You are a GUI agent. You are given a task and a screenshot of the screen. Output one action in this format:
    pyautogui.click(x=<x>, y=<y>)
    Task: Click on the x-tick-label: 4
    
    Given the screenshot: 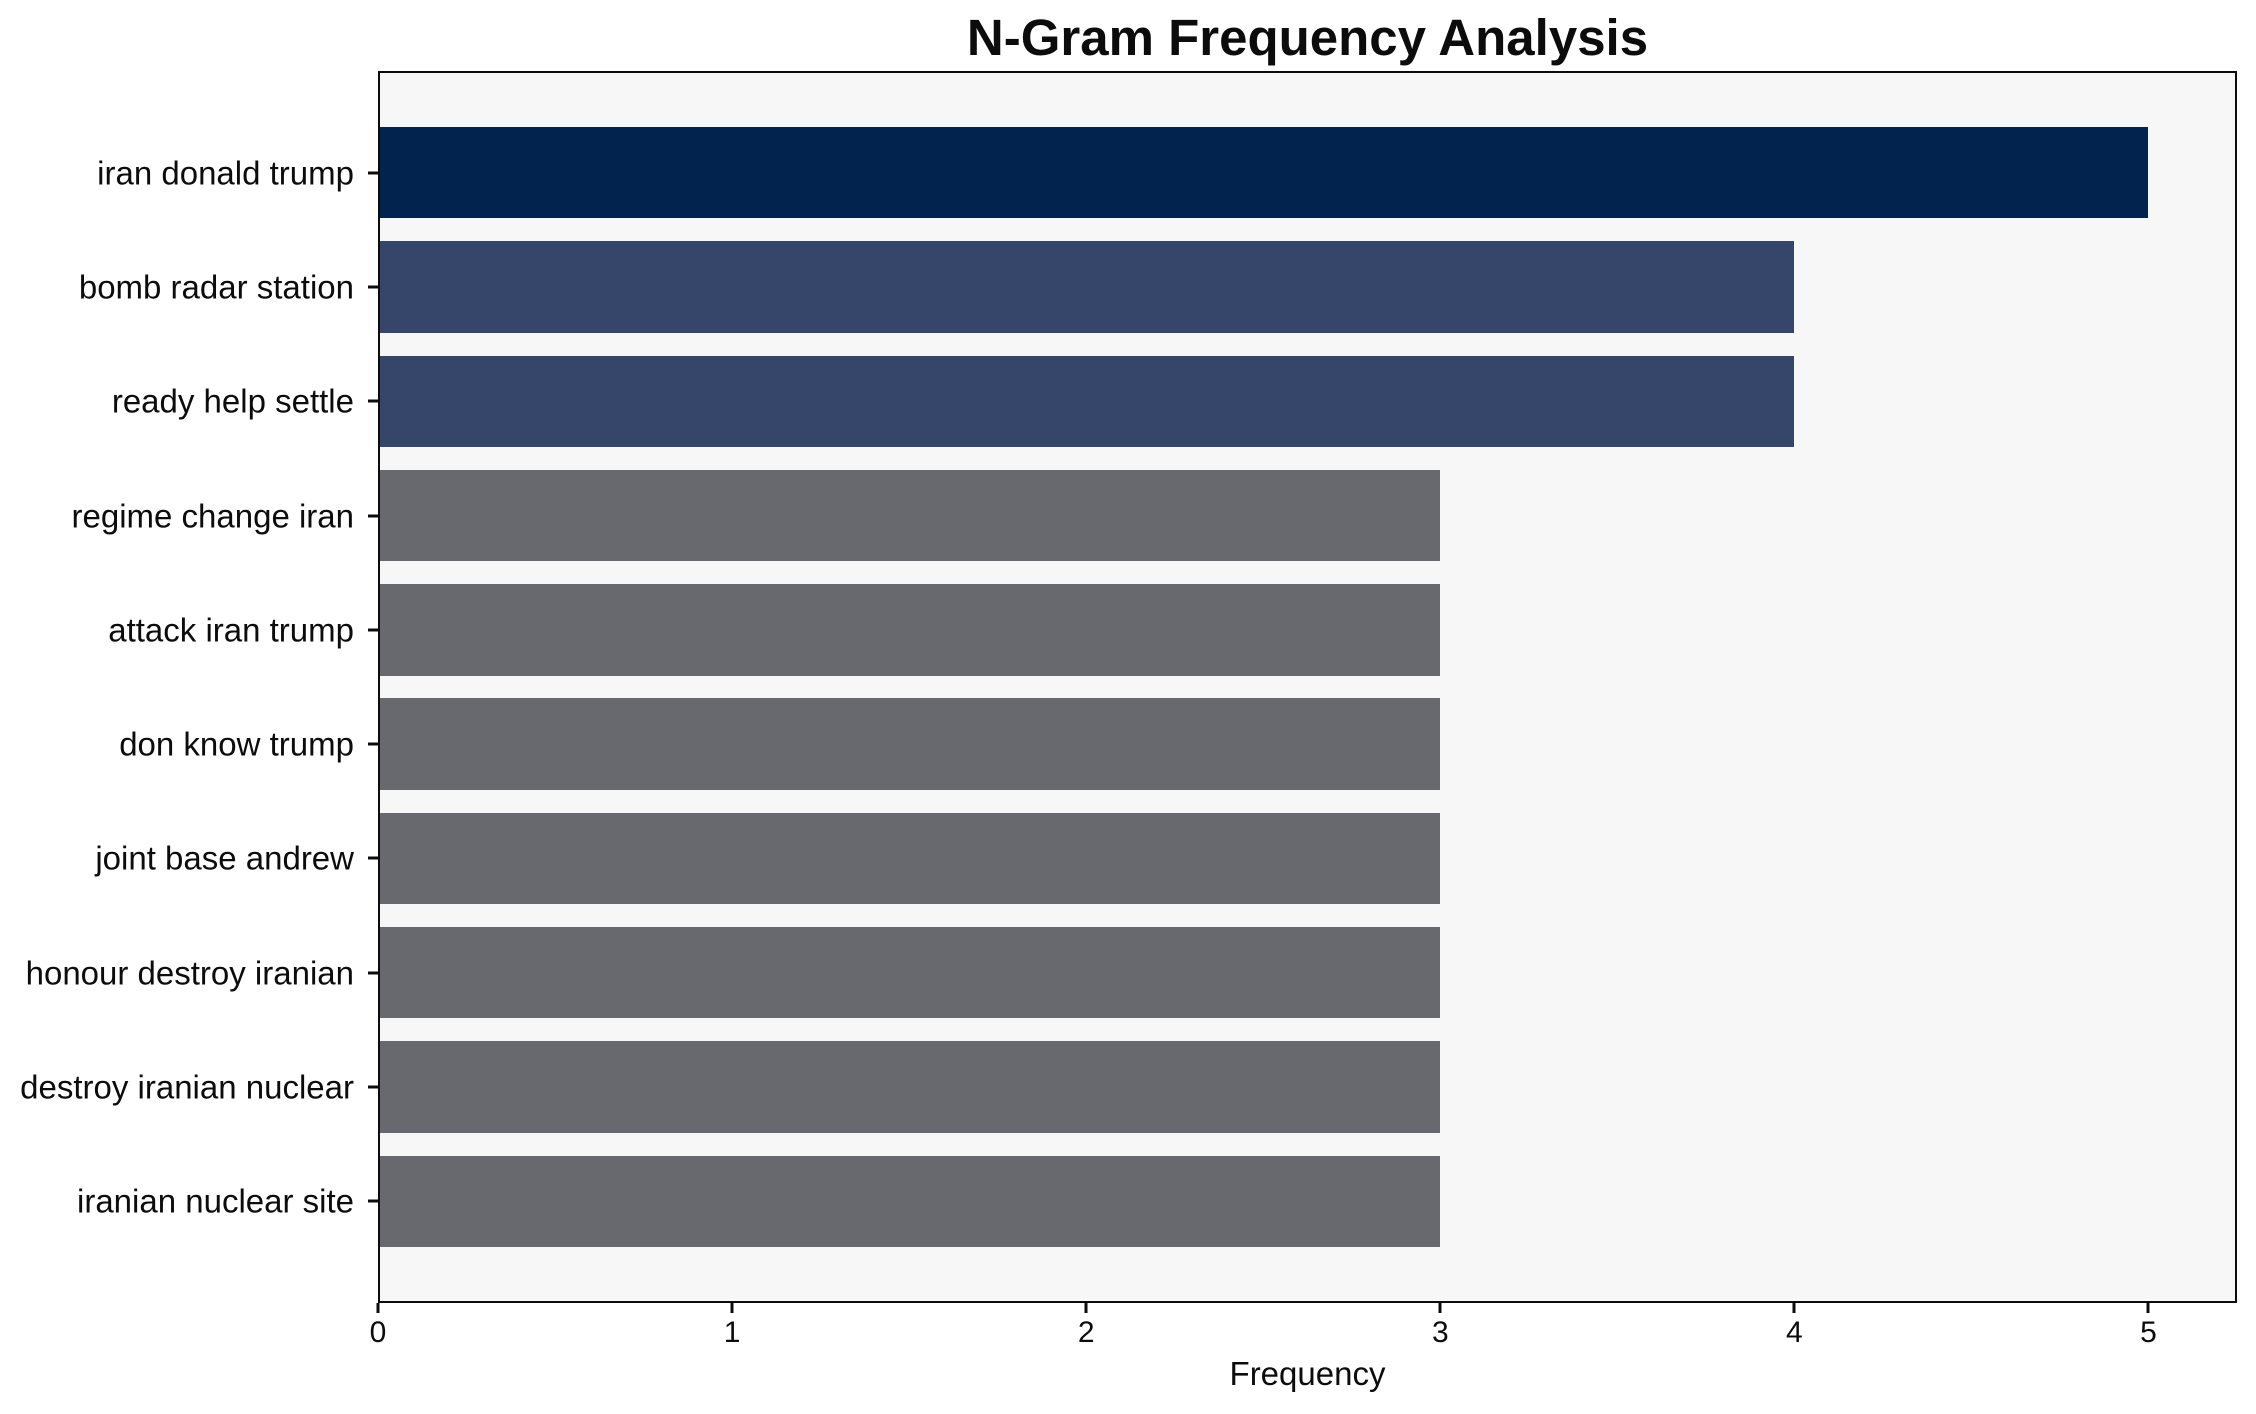 What is the action you would take?
    pyautogui.click(x=1794, y=1332)
    